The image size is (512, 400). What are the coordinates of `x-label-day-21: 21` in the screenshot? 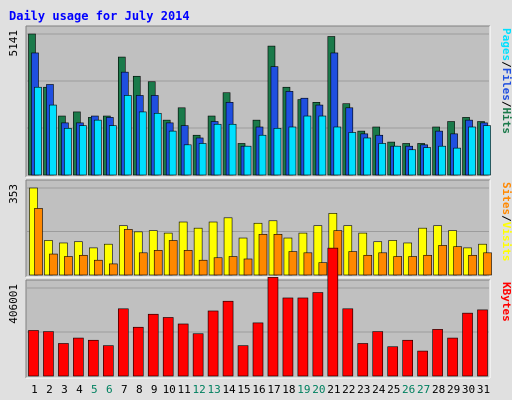 It's located at (333, 389).